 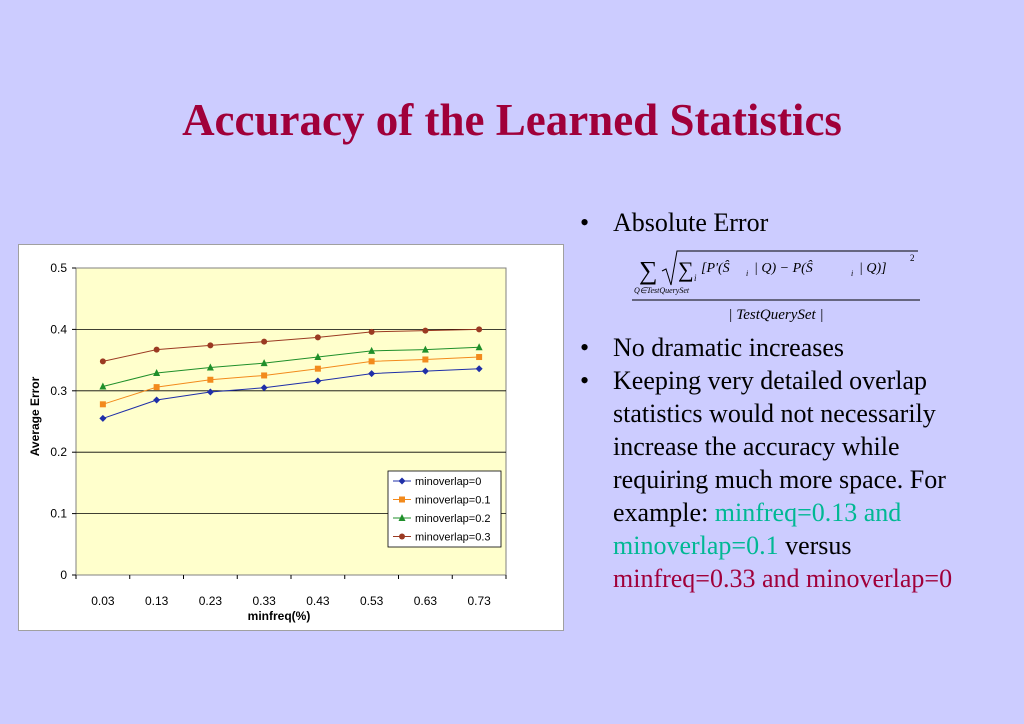 I want to click on highlight-config-b: minfreq=0.33 and minoverlap=0, so click(x=783, y=578).